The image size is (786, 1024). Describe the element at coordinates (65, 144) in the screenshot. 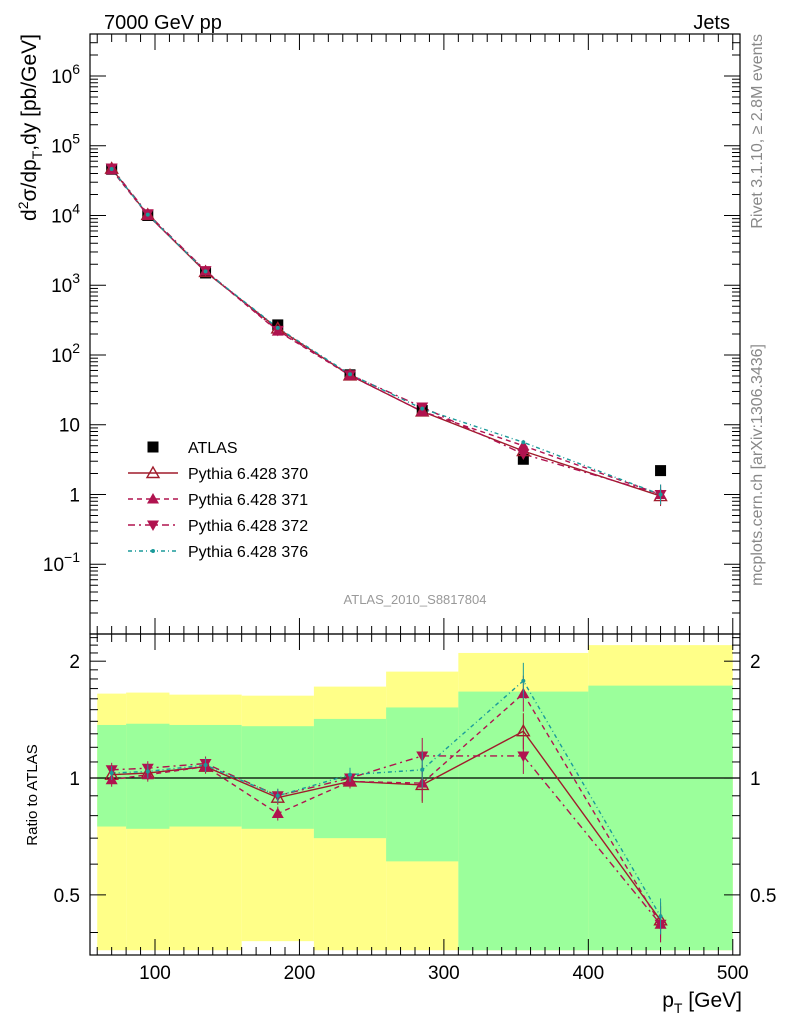

I see `main-y-tick-label: 10⁵` at that location.